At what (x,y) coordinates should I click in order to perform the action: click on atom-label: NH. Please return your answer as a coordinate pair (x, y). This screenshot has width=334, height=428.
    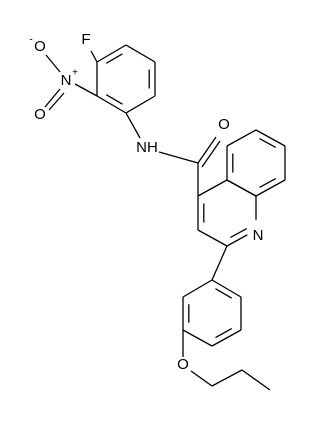
    Looking at the image, I should click on (147, 147).